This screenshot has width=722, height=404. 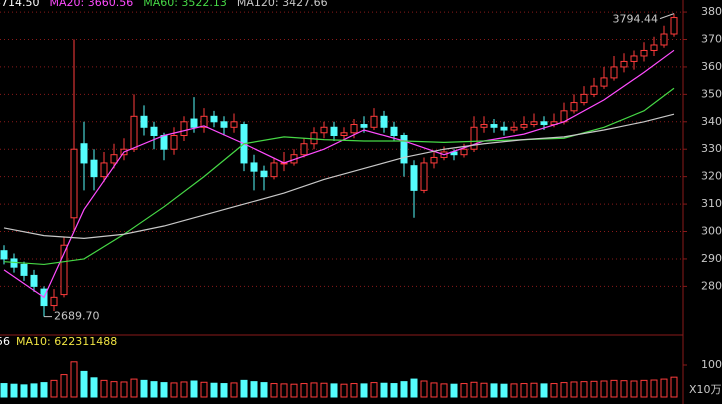 What do you see at coordinates (282, 4) in the screenshot?
I see `header-label: MA120: 3427.66` at bounding box center [282, 4].